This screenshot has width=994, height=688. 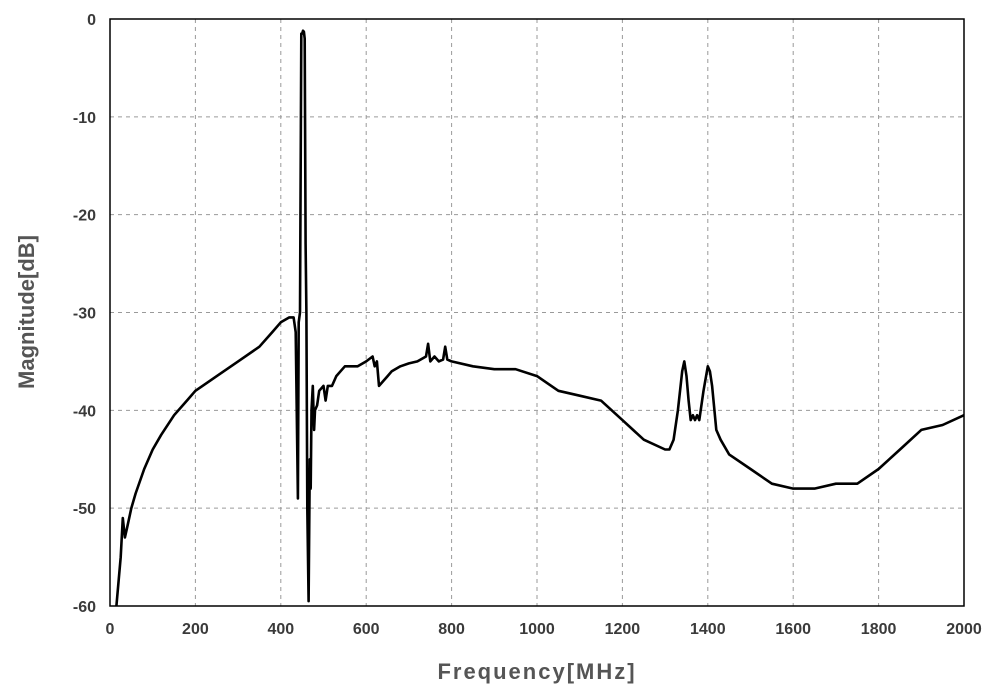 I want to click on x-tick-label: 200, so click(x=195, y=629).